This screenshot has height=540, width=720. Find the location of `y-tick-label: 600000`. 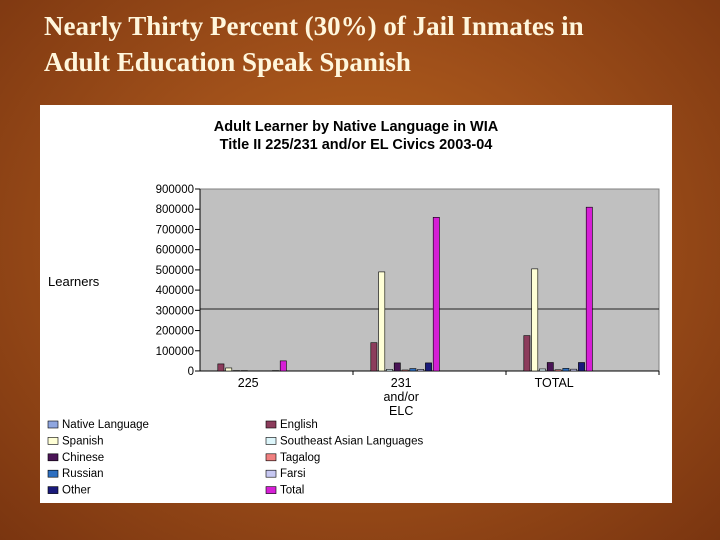

y-tick-label: 600000 is located at coordinates (175, 251).